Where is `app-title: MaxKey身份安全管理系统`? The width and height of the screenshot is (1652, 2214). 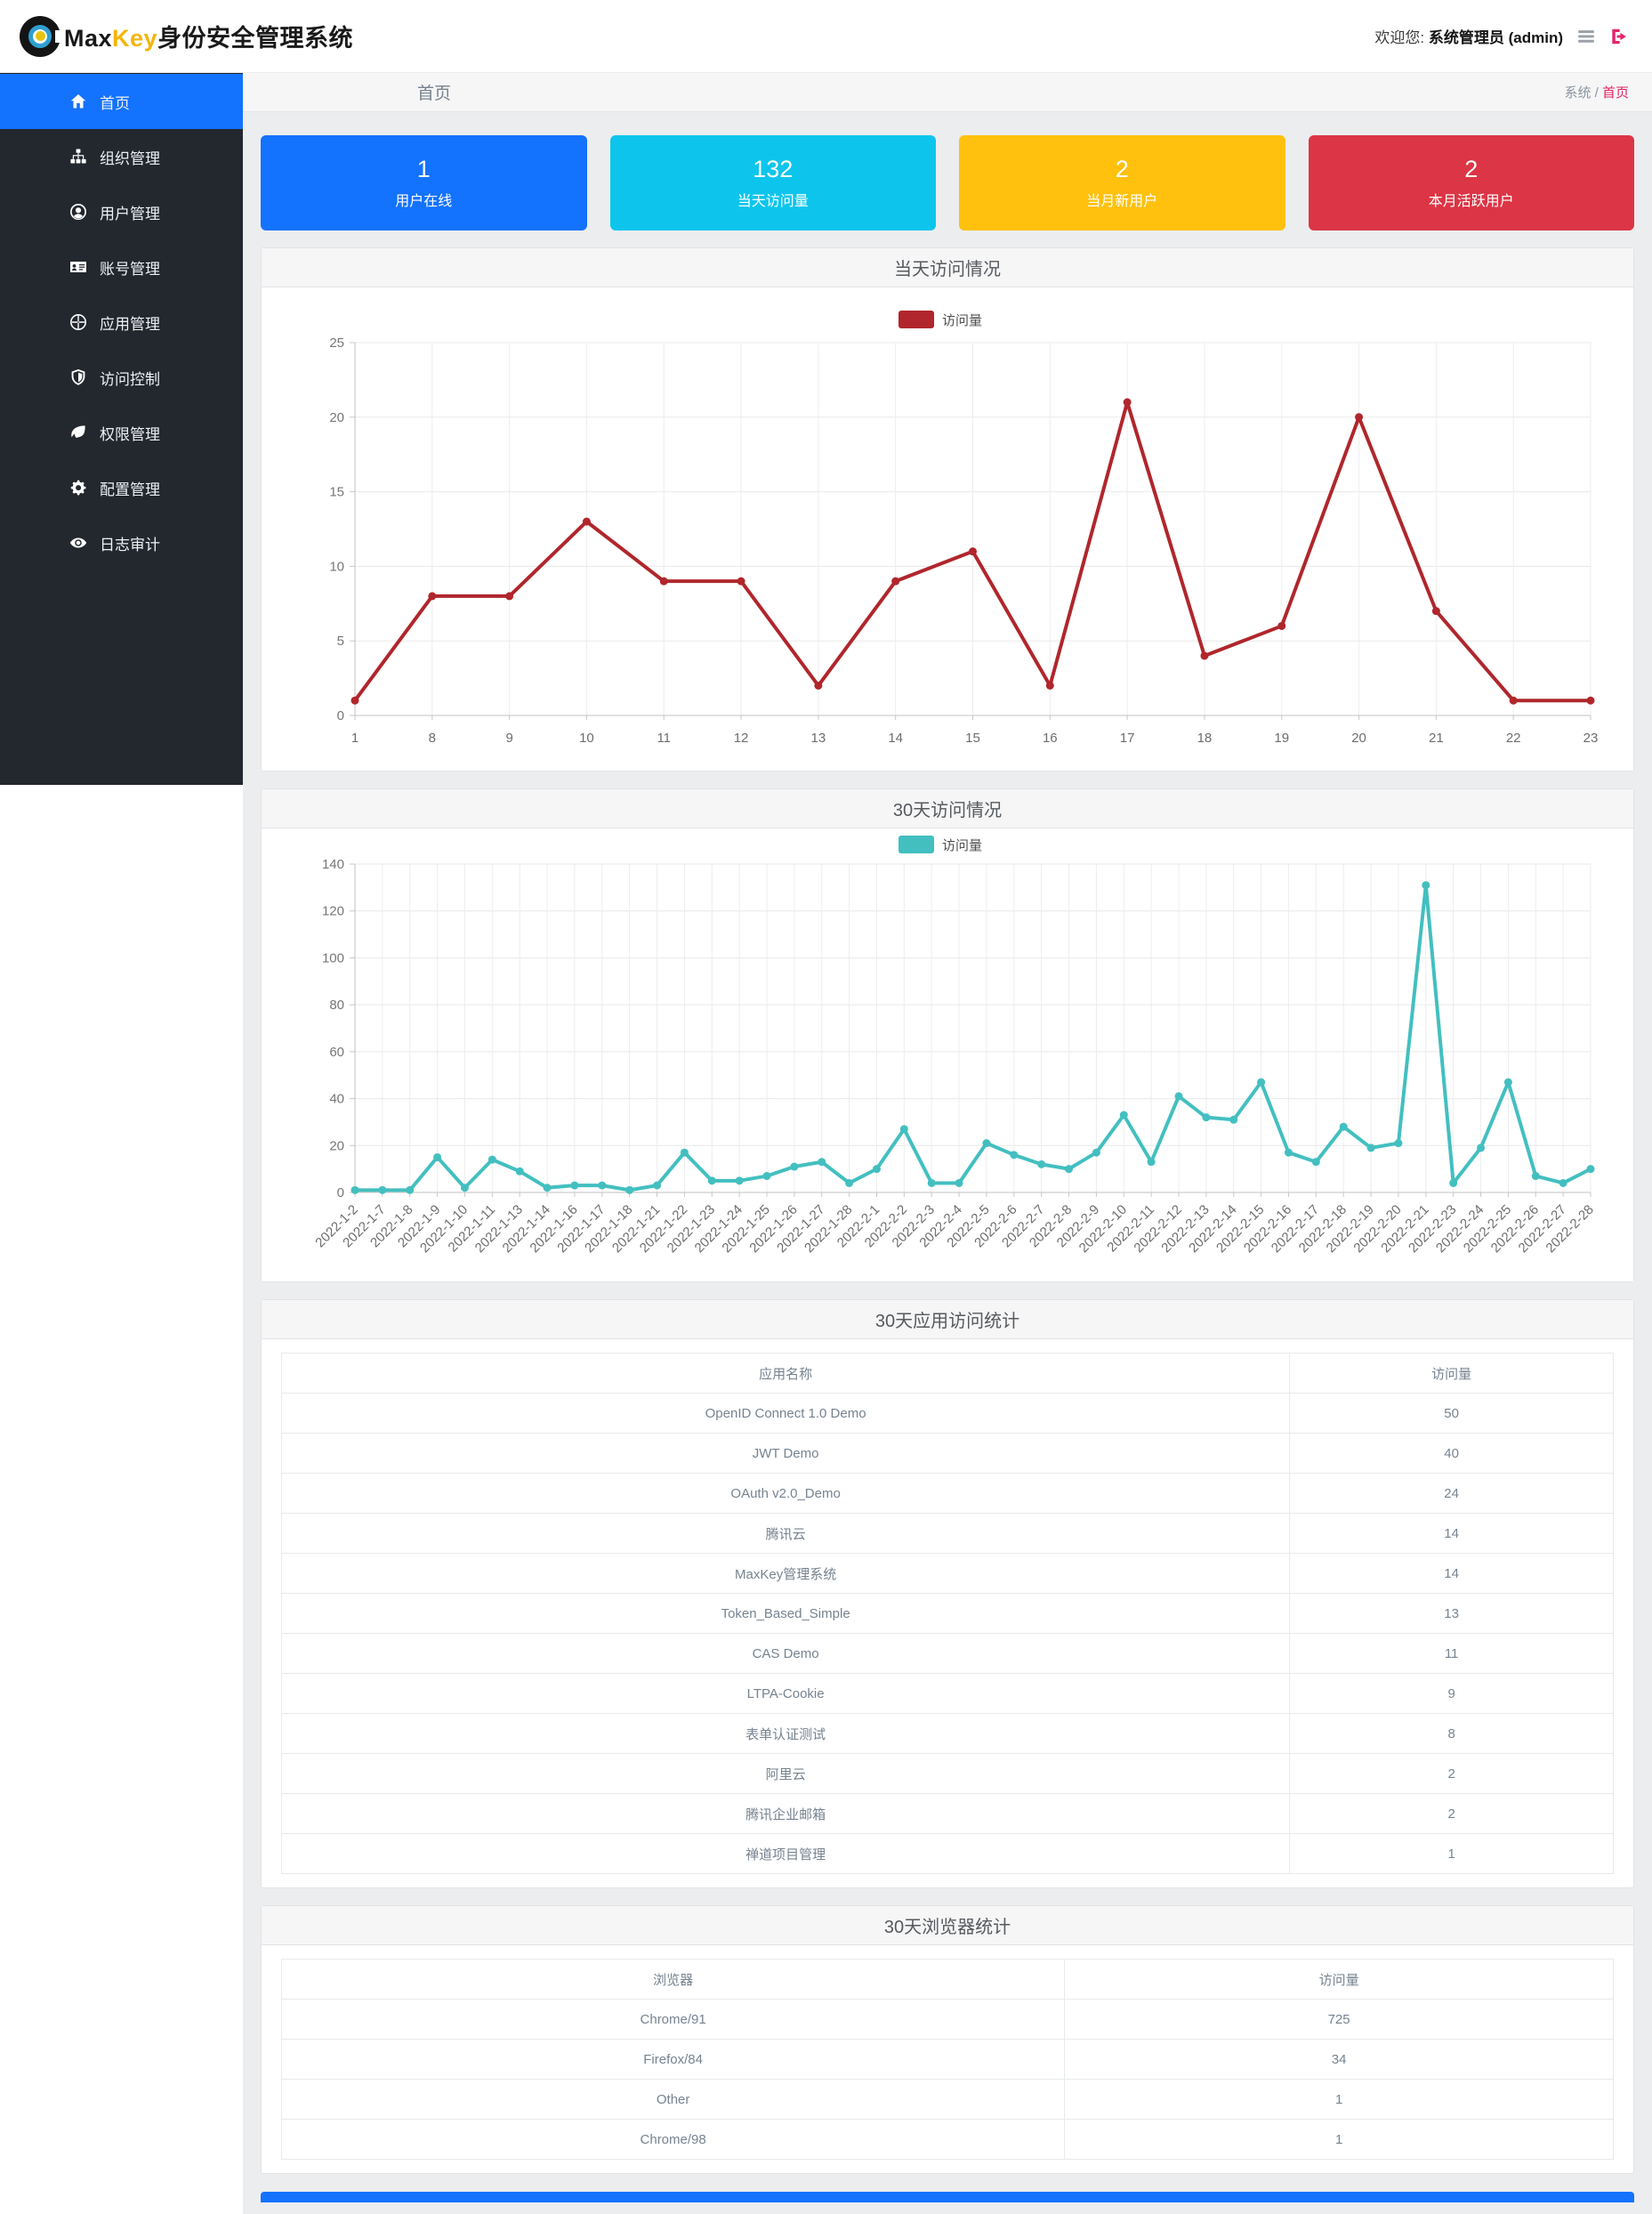 app-title: MaxKey身份安全管理系统 is located at coordinates (208, 36).